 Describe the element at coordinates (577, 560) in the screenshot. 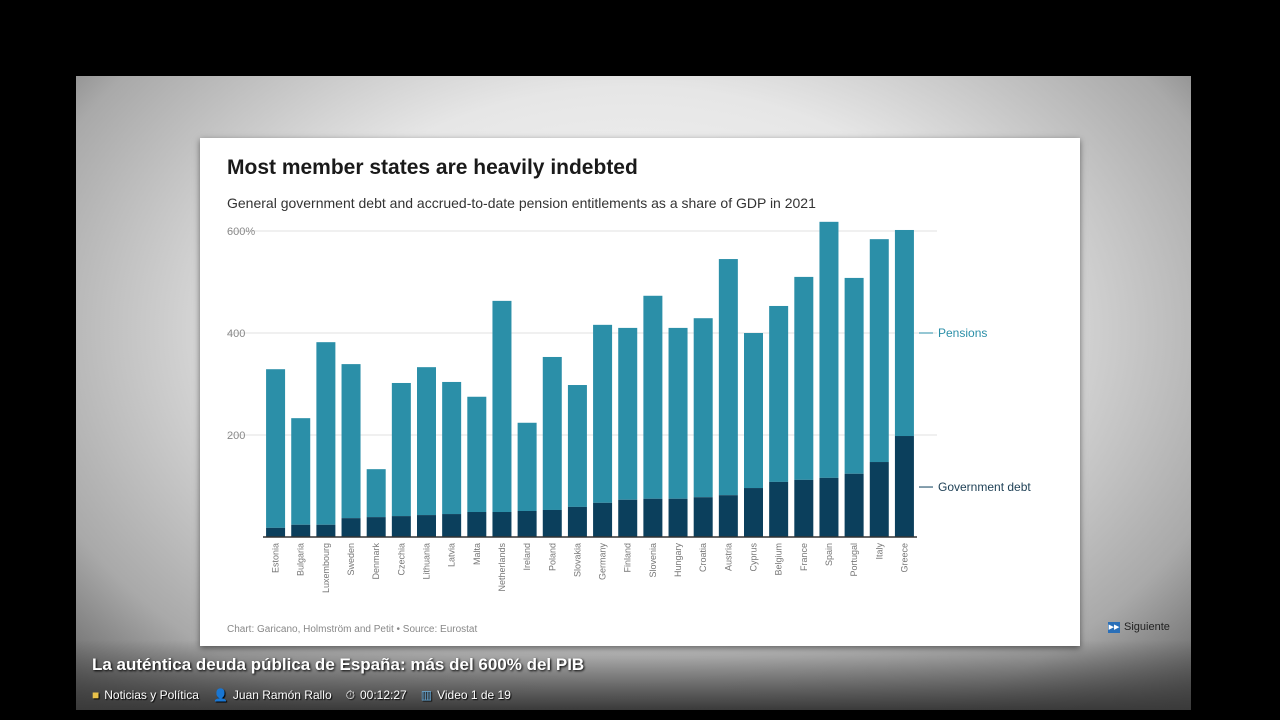

I see `x-tick-label: Slovakia` at that location.